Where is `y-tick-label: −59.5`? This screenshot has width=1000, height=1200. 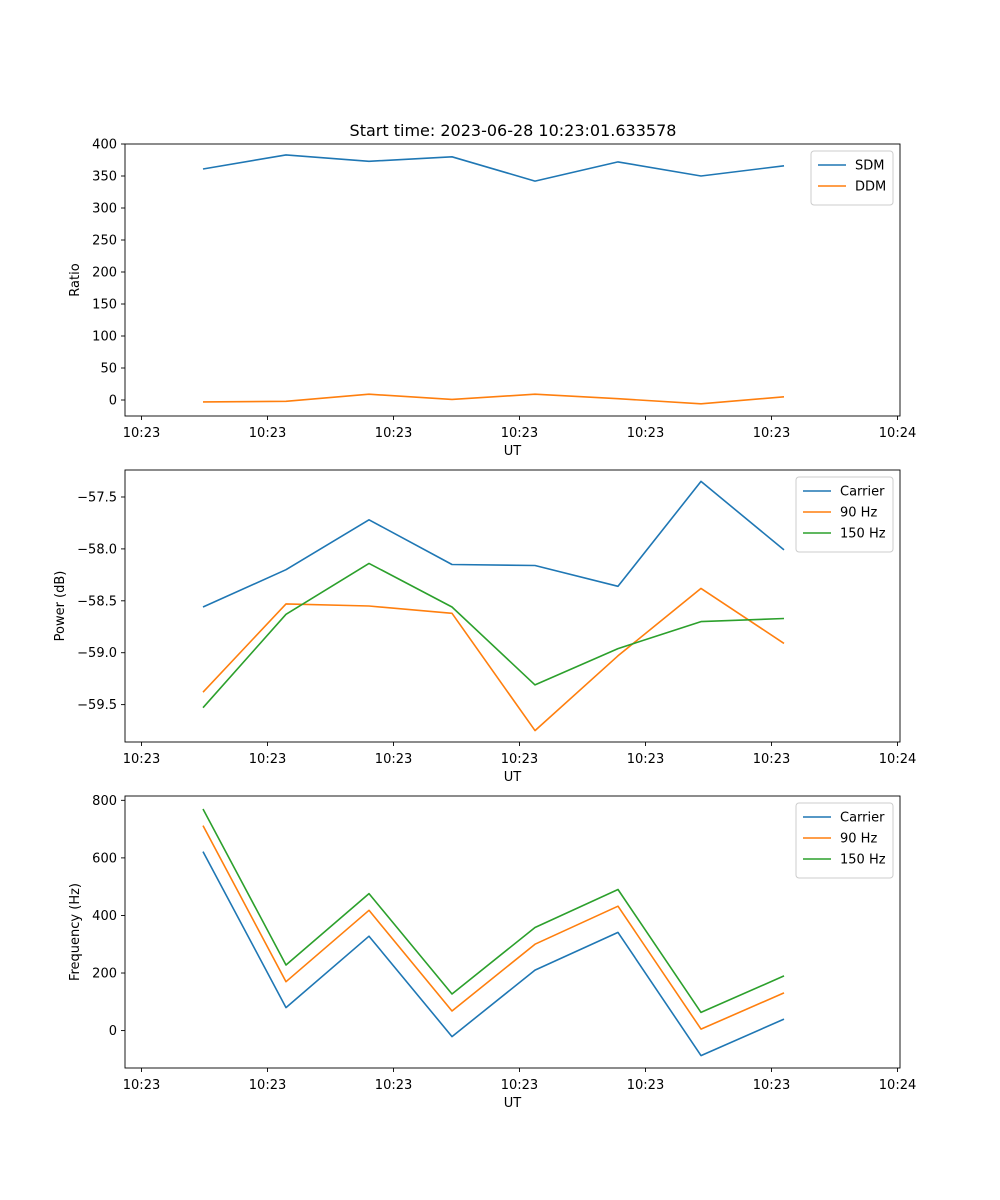 y-tick-label: −59.5 is located at coordinates (97, 705).